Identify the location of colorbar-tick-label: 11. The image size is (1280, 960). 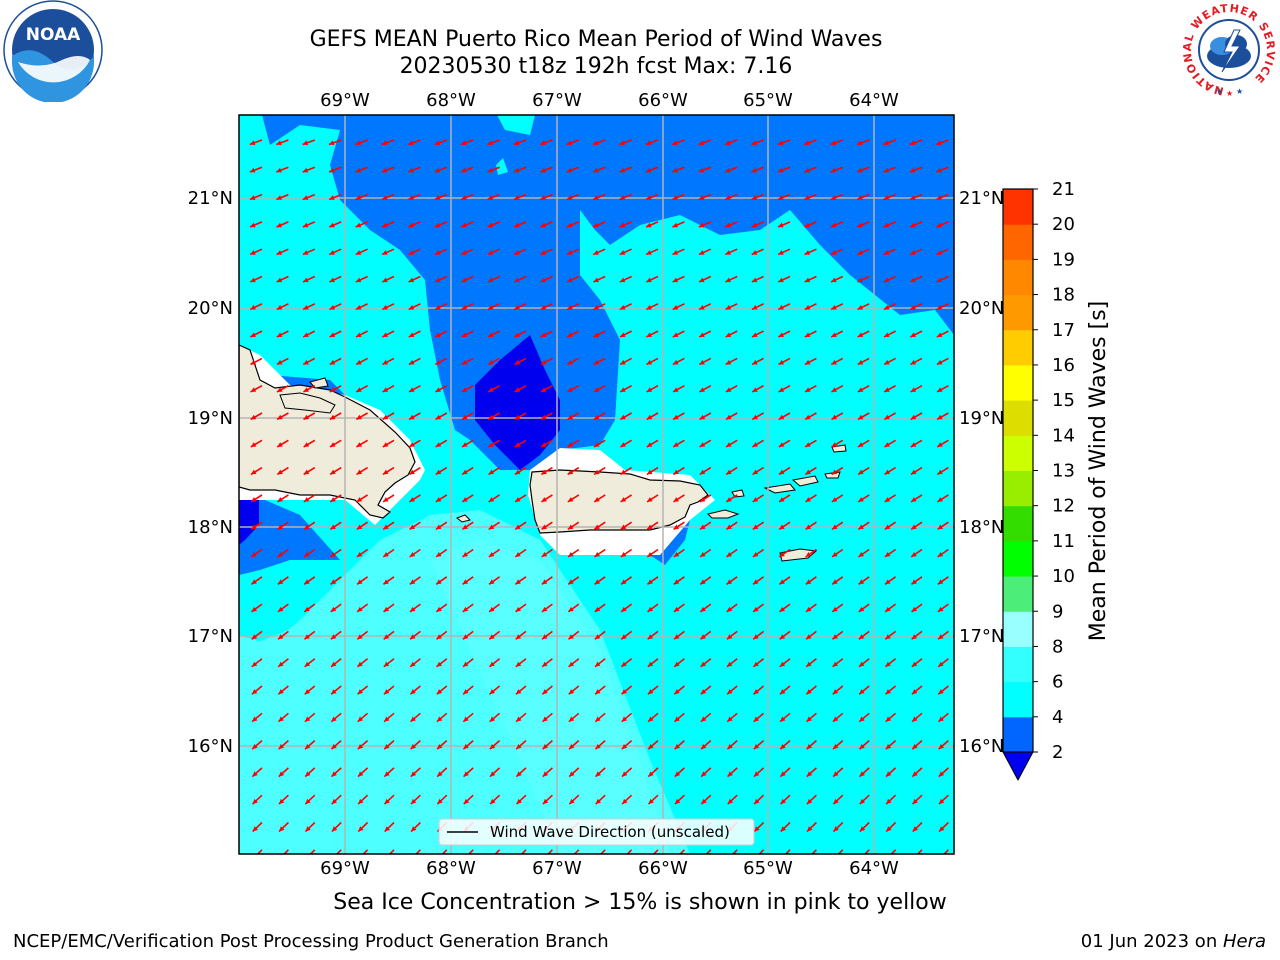
(1063, 541).